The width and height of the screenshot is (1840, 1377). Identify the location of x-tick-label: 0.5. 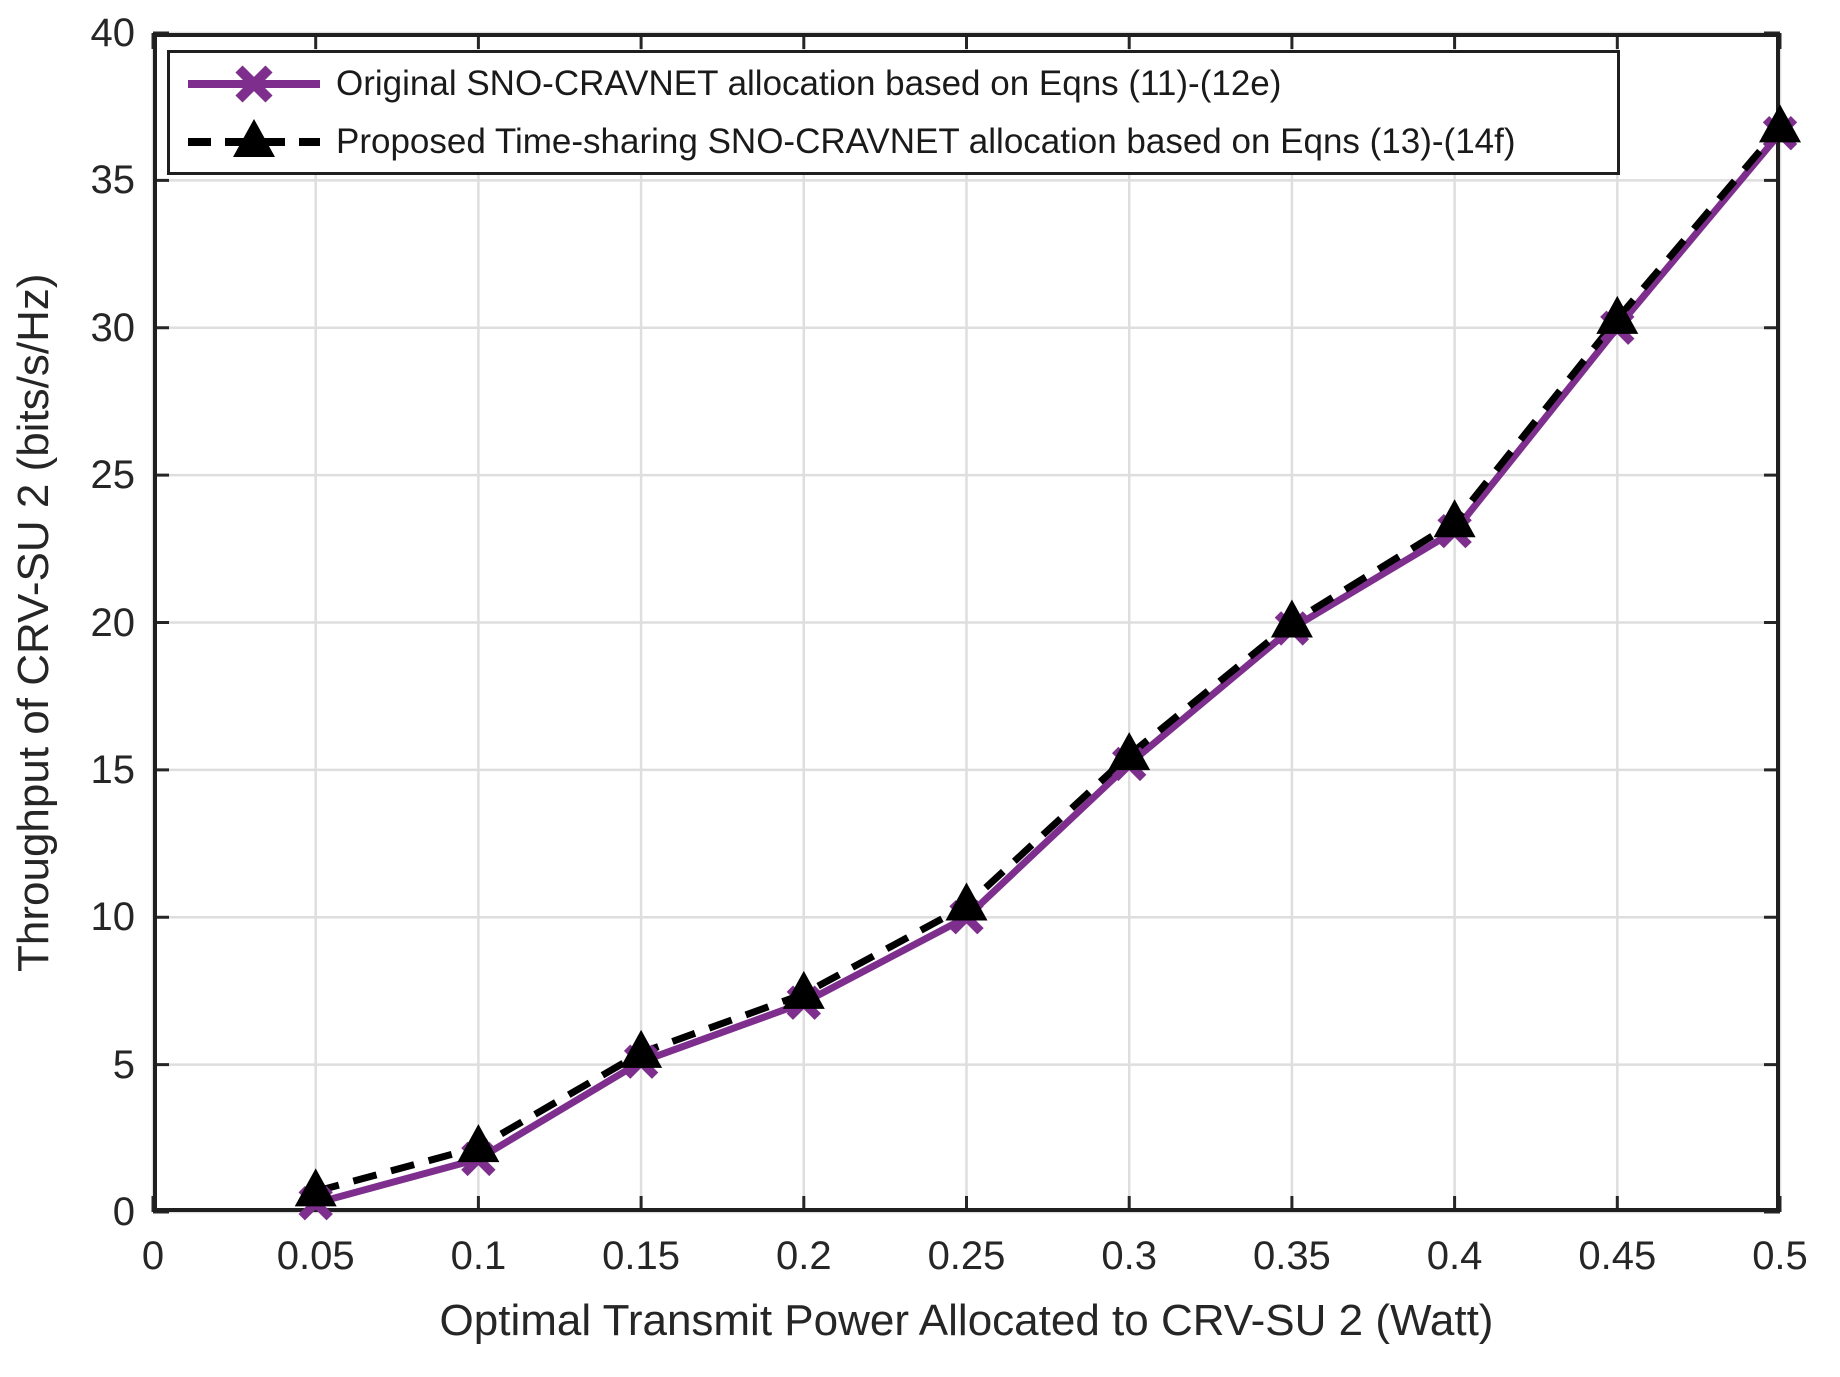
(1780, 1256).